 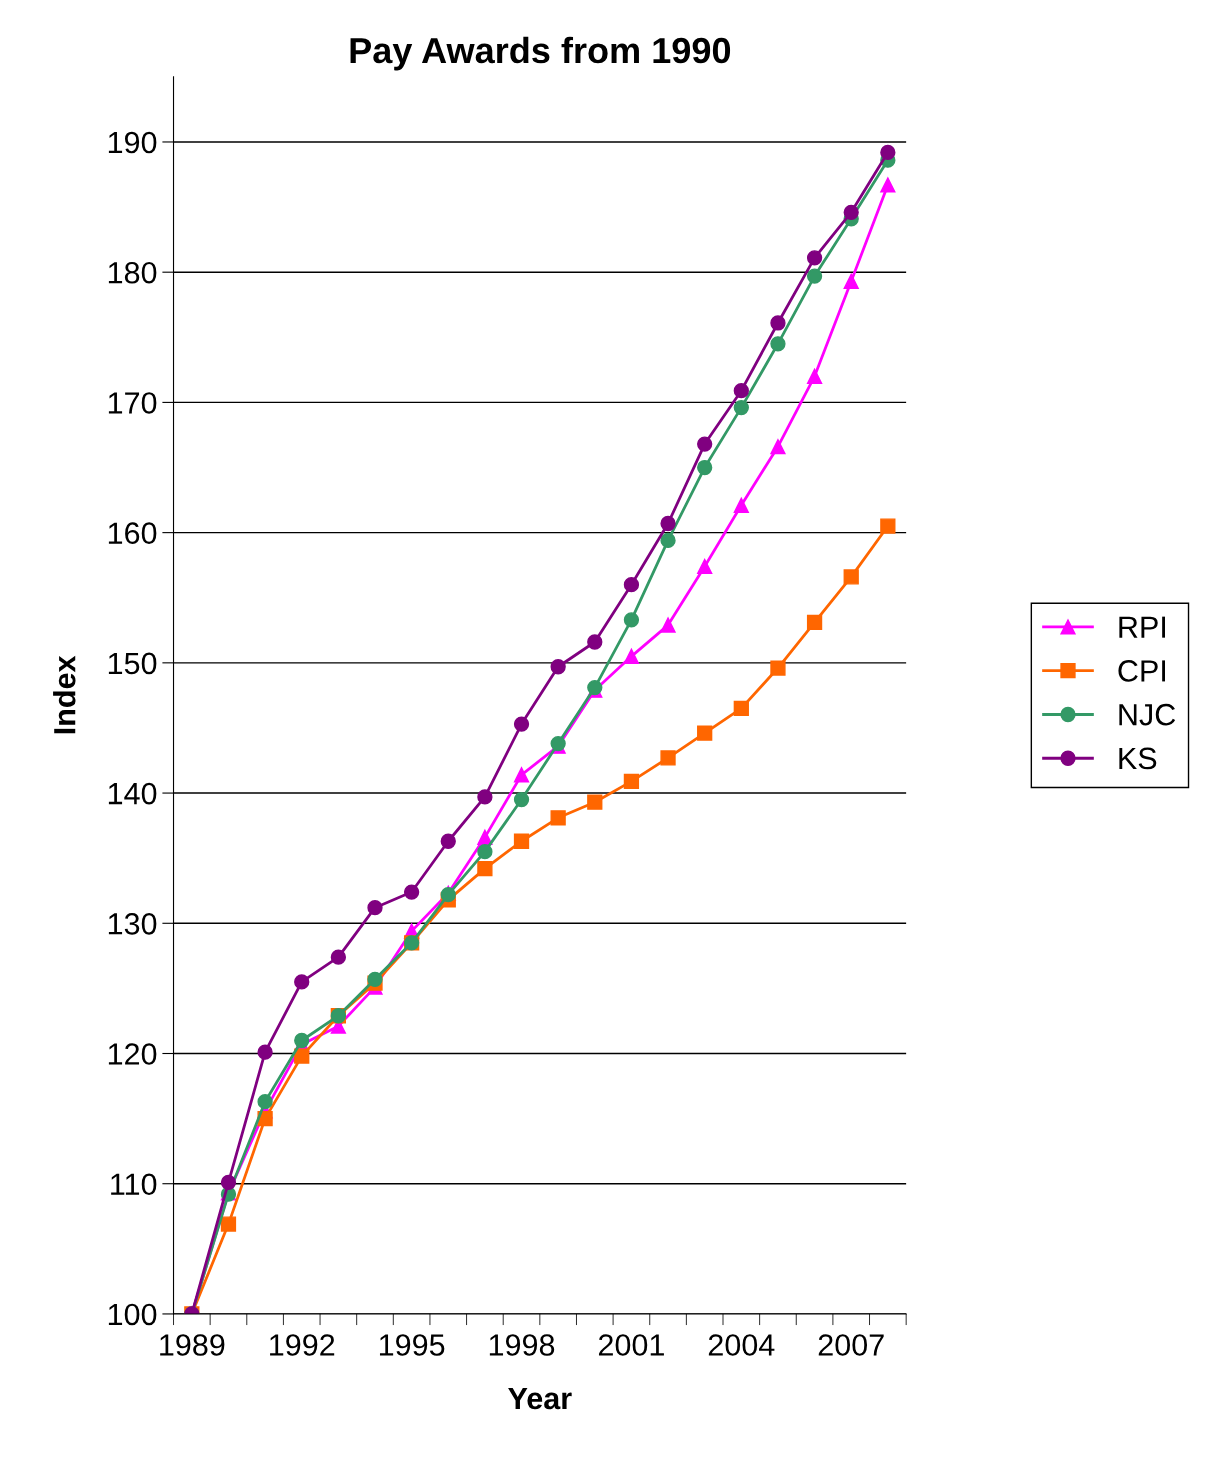 What do you see at coordinates (1138, 758) in the screenshot?
I see `legend-label: KS` at bounding box center [1138, 758].